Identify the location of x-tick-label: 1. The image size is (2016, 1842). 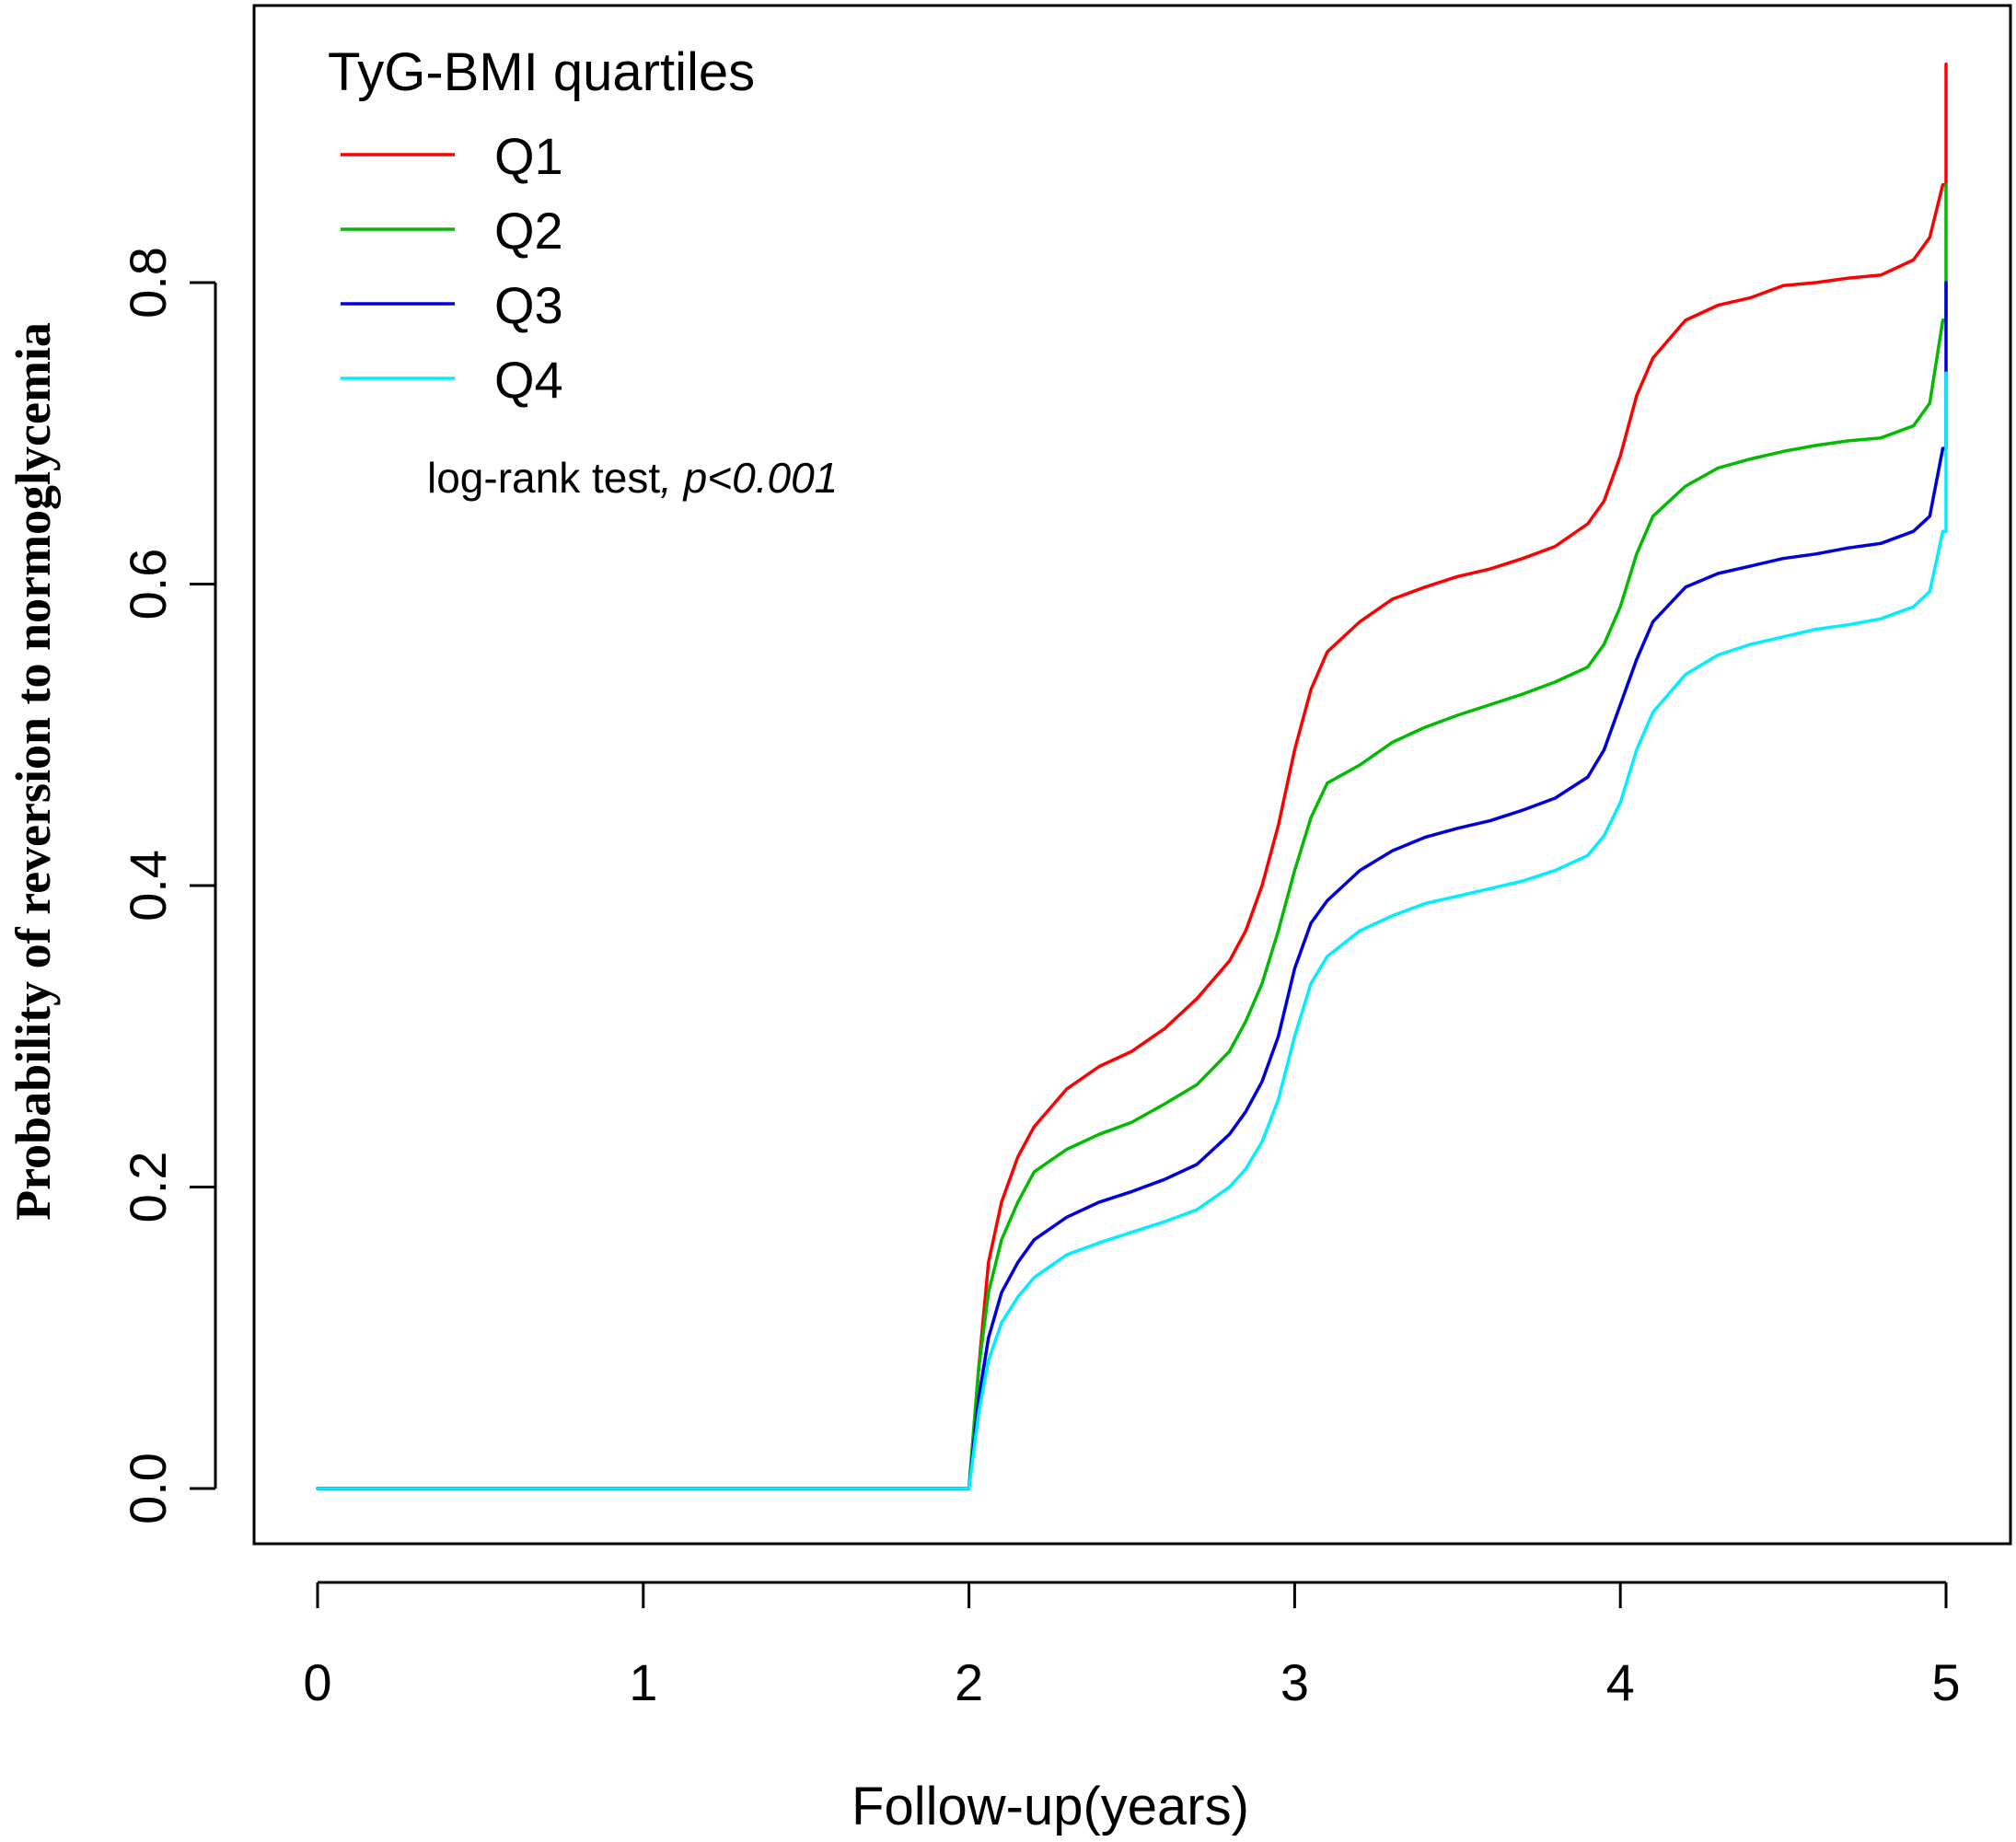
(643, 1682).